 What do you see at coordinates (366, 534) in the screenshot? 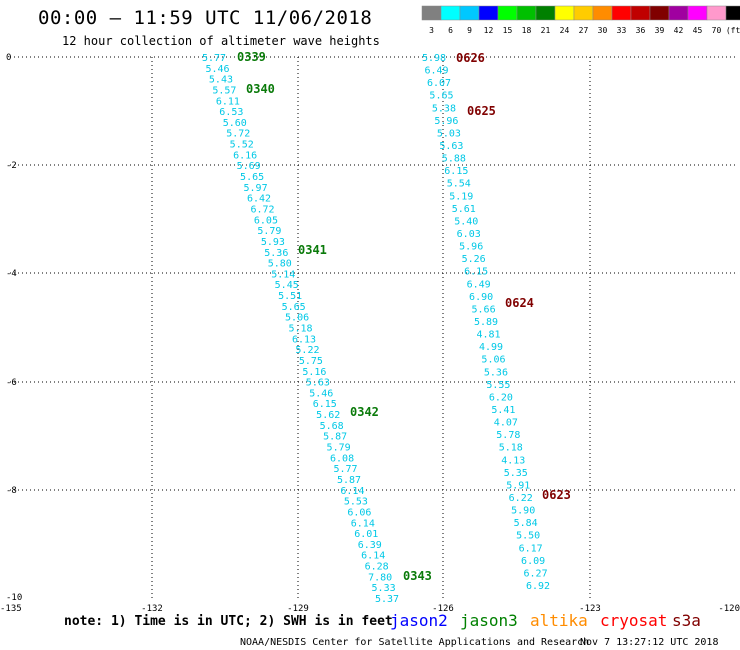
I see `wave-height-value: 6.01` at bounding box center [366, 534].